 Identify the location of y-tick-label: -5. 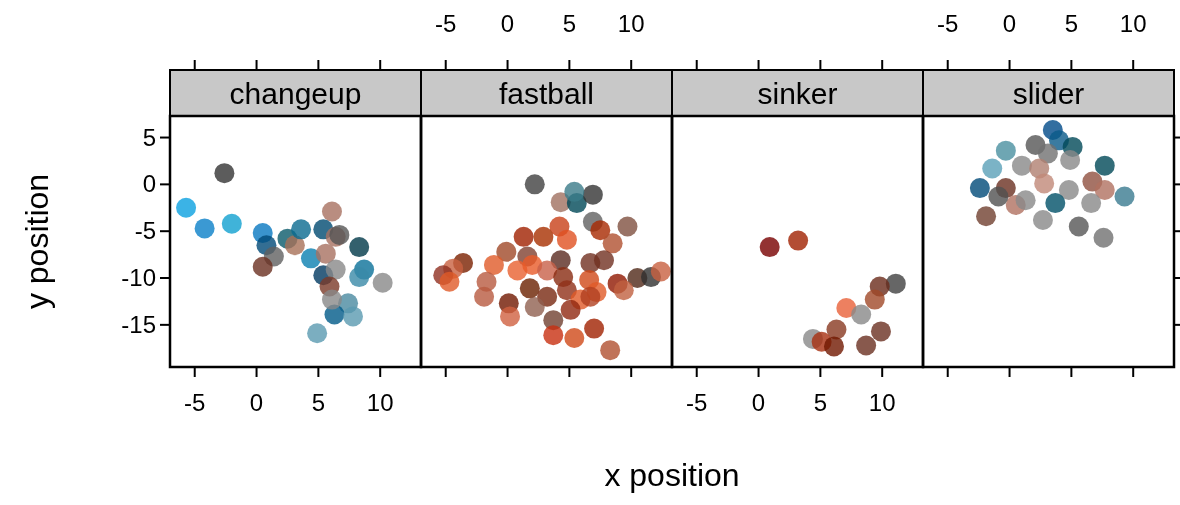
(145, 231).